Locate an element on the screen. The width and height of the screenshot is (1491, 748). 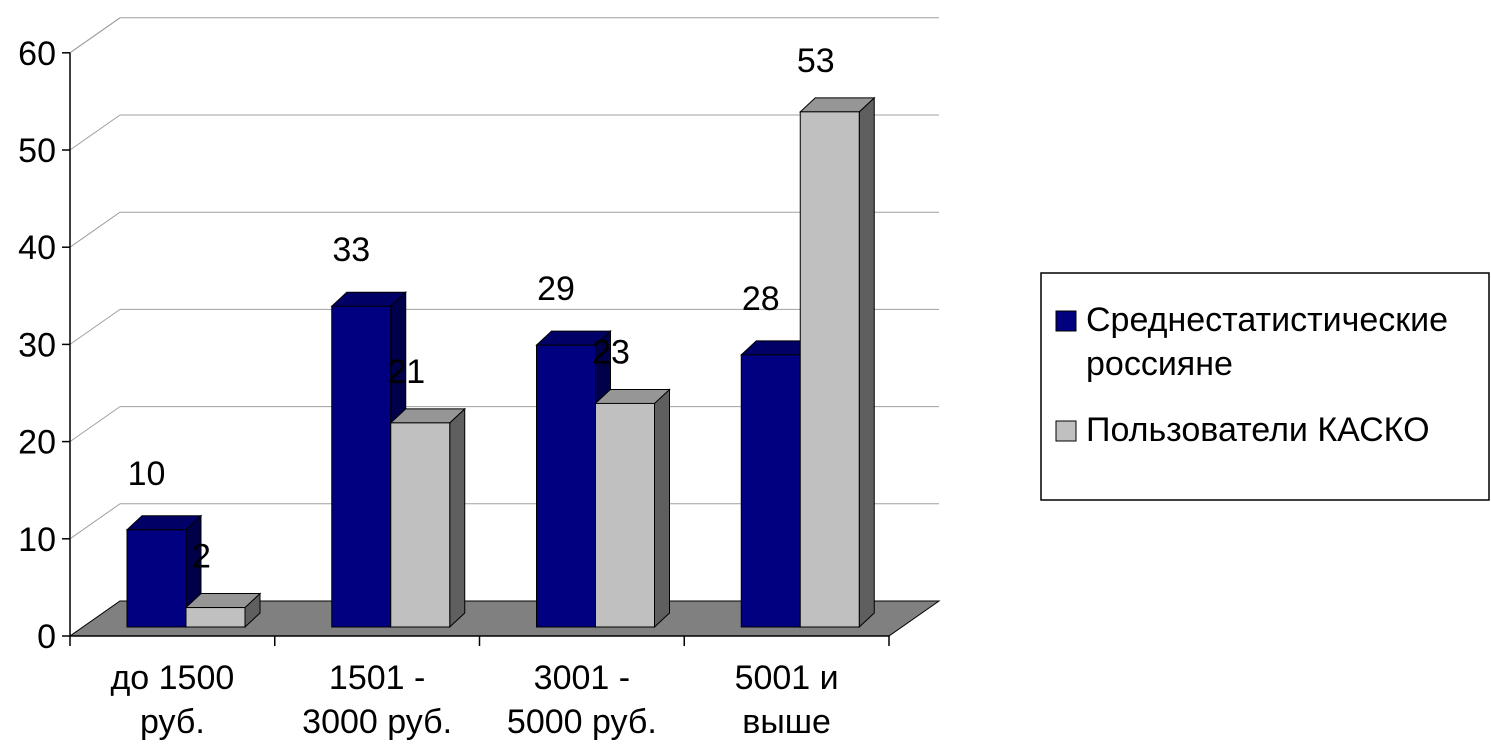
x-tick-label: 3001 -5000 руб. is located at coordinates (582, 700).